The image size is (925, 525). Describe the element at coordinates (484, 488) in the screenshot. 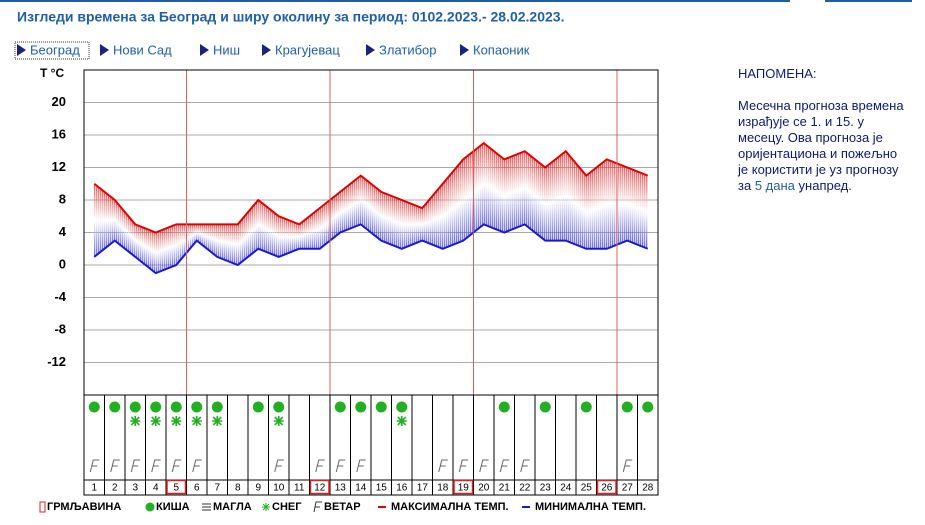

I see `day-label: 20` at that location.